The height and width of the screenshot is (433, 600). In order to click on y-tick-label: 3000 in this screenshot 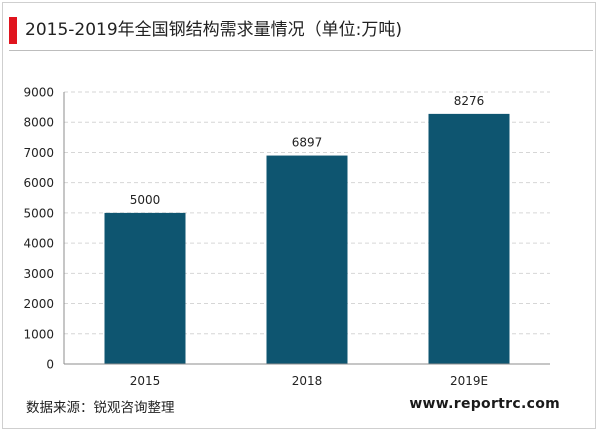, I will do `click(38, 274)`.